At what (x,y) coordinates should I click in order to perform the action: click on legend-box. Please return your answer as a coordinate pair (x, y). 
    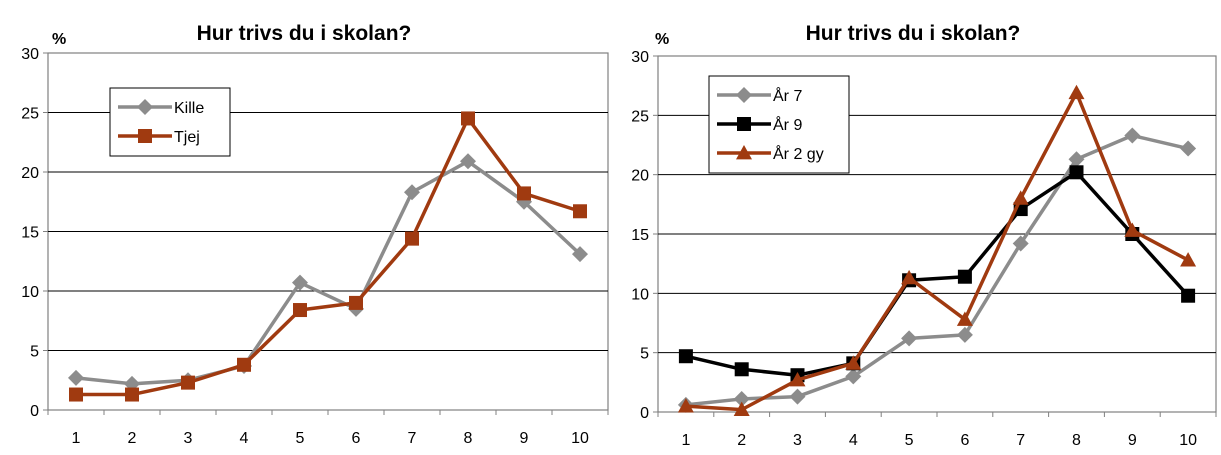
    Looking at the image, I should click on (170, 122).